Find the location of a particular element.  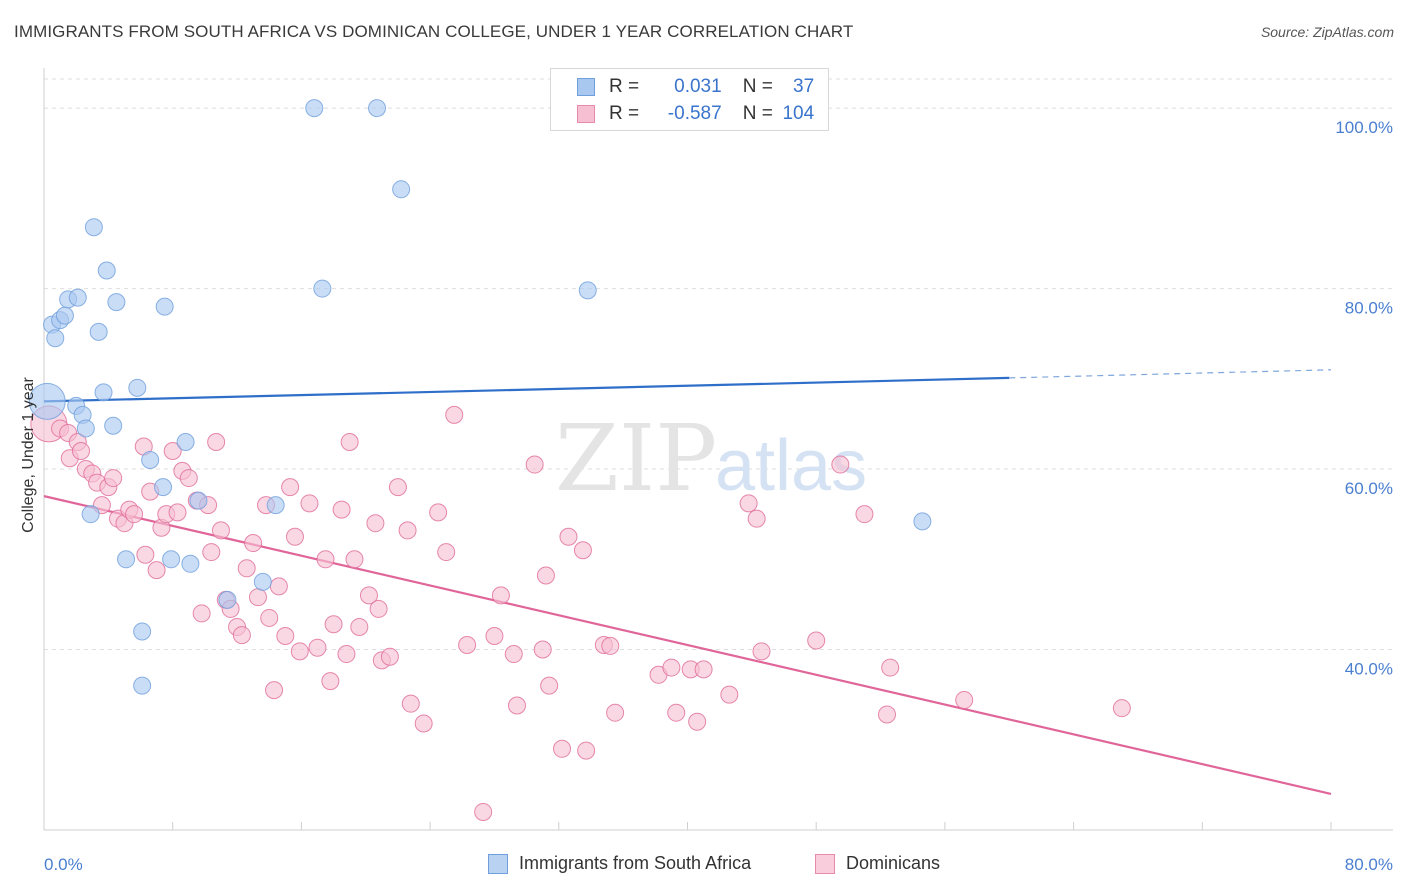

bottom-legend-swatch-dominicans is located at coordinates (825, 864).